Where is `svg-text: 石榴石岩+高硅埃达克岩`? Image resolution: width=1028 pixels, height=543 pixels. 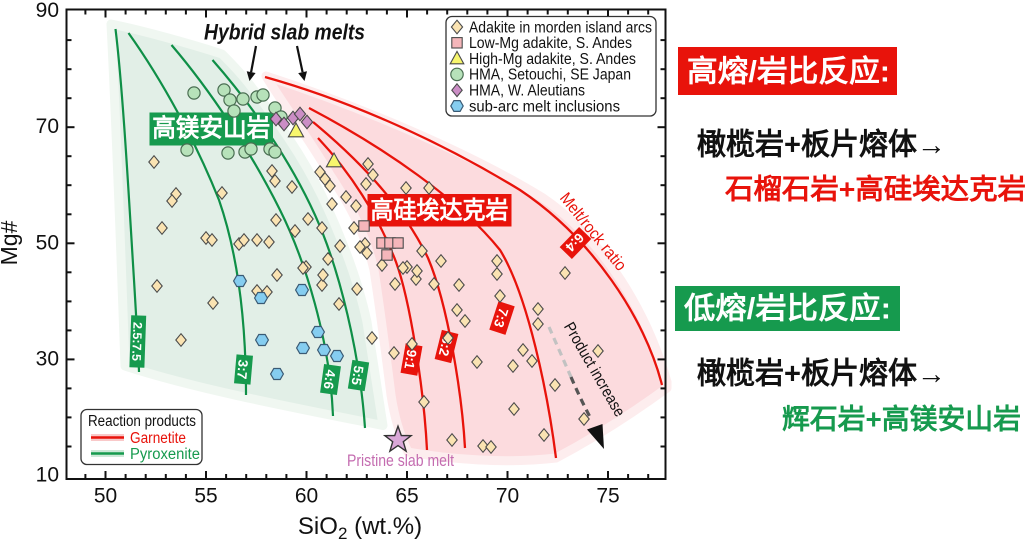 svg-text: 石榴石岩+高硅埃达克岩 is located at coordinates (875, 189).